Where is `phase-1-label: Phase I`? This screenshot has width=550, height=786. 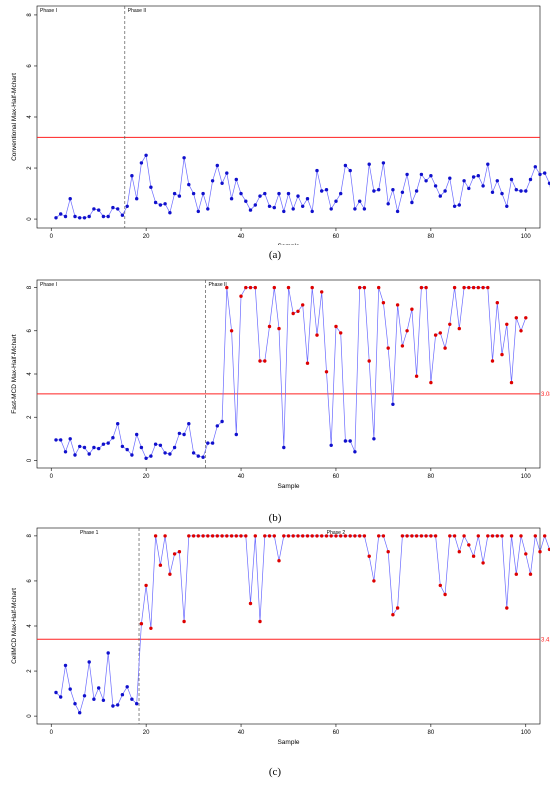
phase-1-label: Phase I is located at coordinates (48, 11).